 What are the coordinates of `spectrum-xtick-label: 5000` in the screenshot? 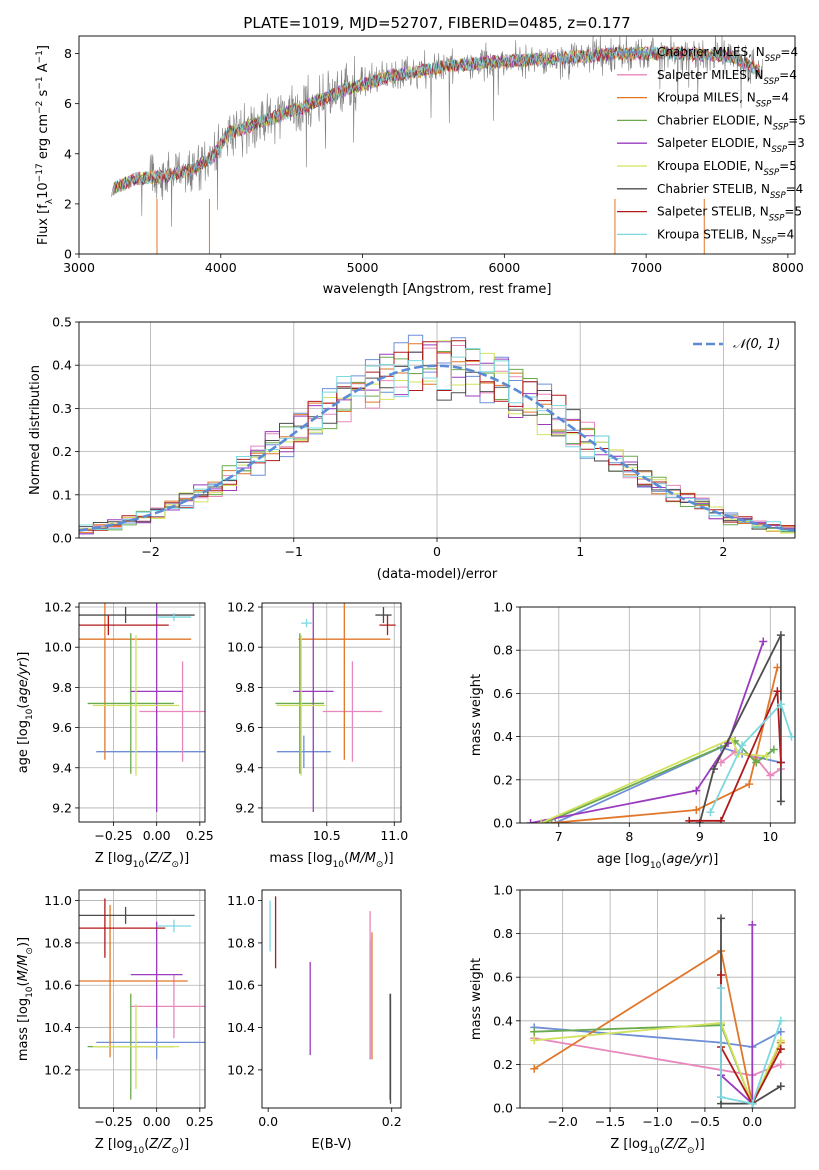 It's located at (363, 267).